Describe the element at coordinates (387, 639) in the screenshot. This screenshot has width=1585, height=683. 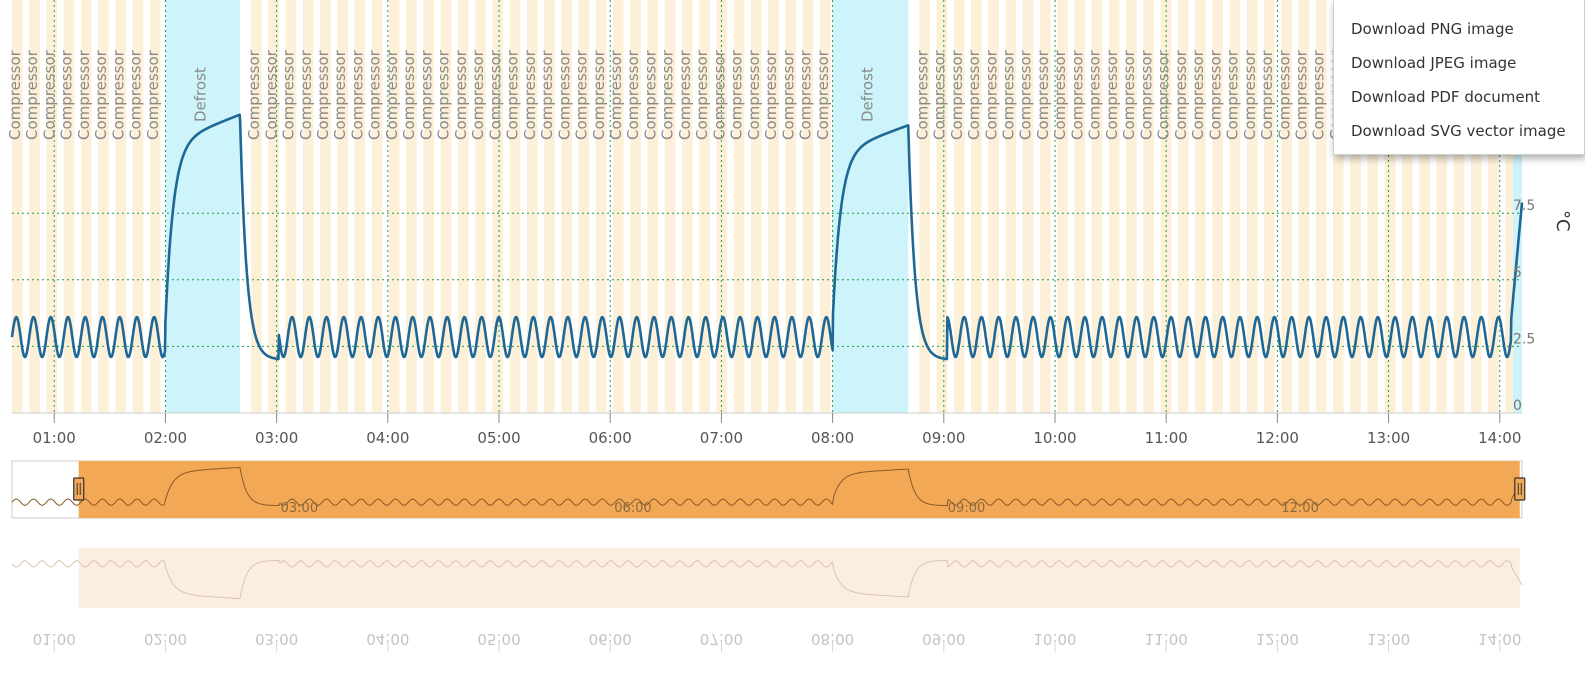
I see `reflection-tick-label: 04:00` at that location.